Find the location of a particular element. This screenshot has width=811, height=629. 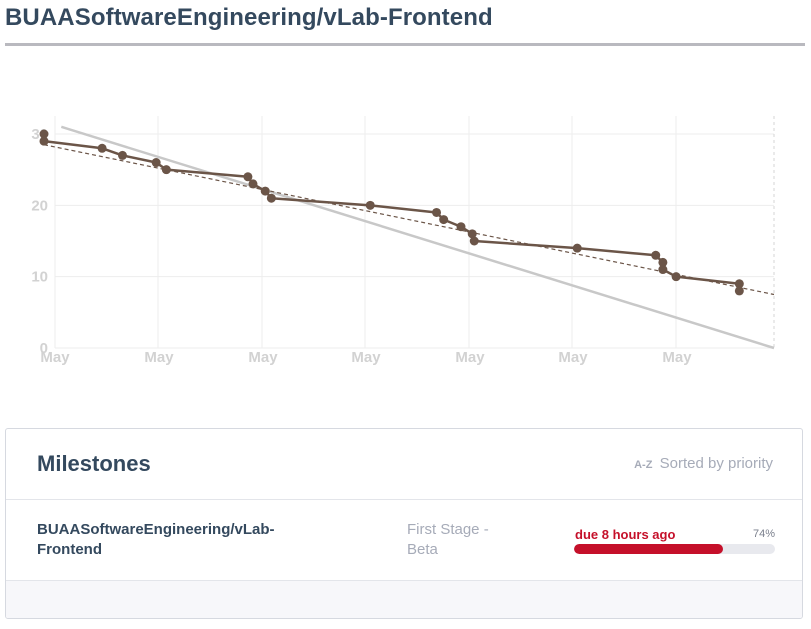

sort-toggle: A-Z Sorted by priority is located at coordinates (703, 463).